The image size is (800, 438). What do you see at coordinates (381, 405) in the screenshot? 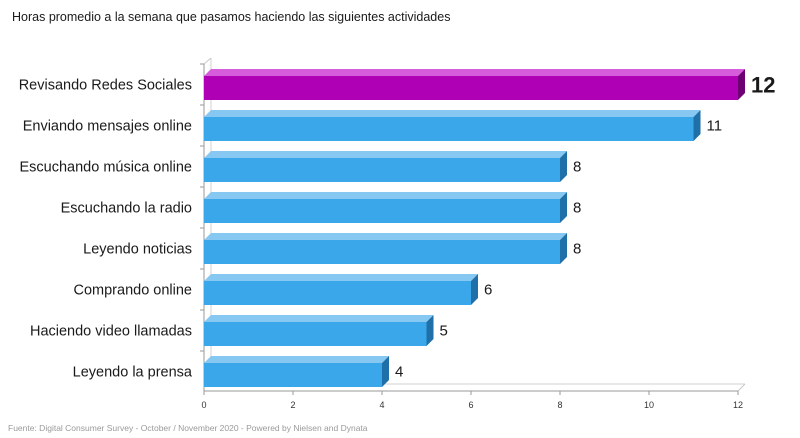
I see `x-tick-label: 4` at bounding box center [381, 405].